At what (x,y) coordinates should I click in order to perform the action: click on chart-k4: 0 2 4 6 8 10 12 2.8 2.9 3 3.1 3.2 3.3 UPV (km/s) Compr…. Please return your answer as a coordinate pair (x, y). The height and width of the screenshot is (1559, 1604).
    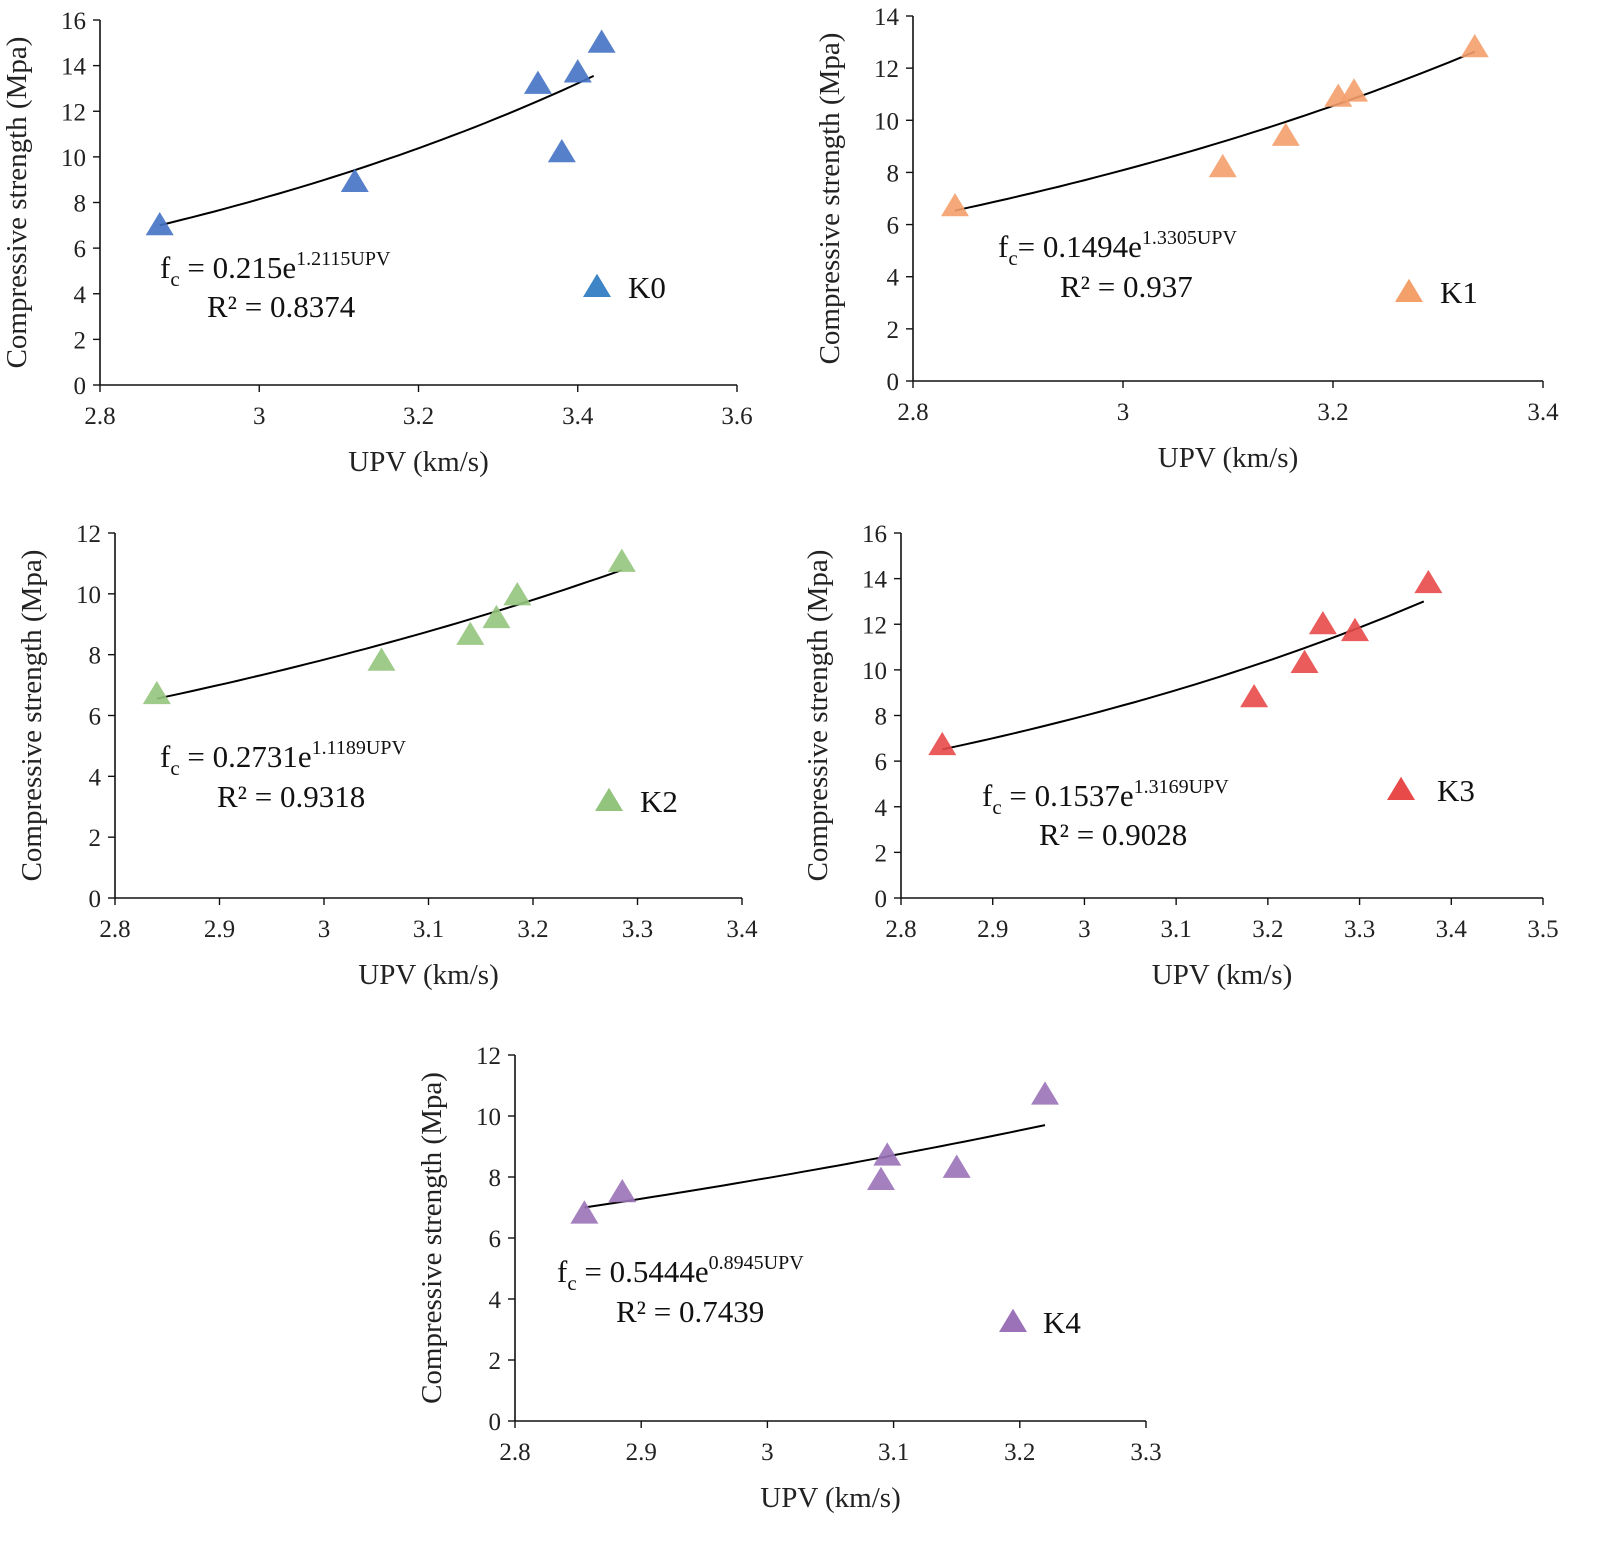
    Looking at the image, I should click on (789, 1278).